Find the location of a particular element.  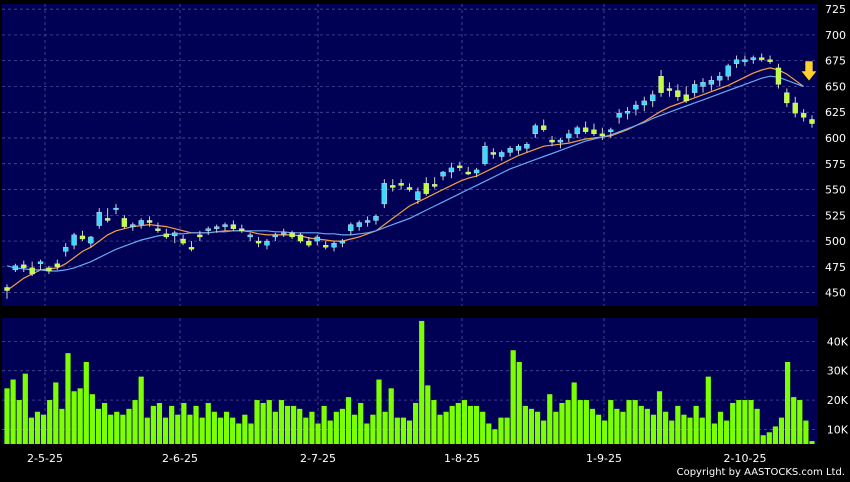

price-tick-label: 725 is located at coordinates (835, 9).